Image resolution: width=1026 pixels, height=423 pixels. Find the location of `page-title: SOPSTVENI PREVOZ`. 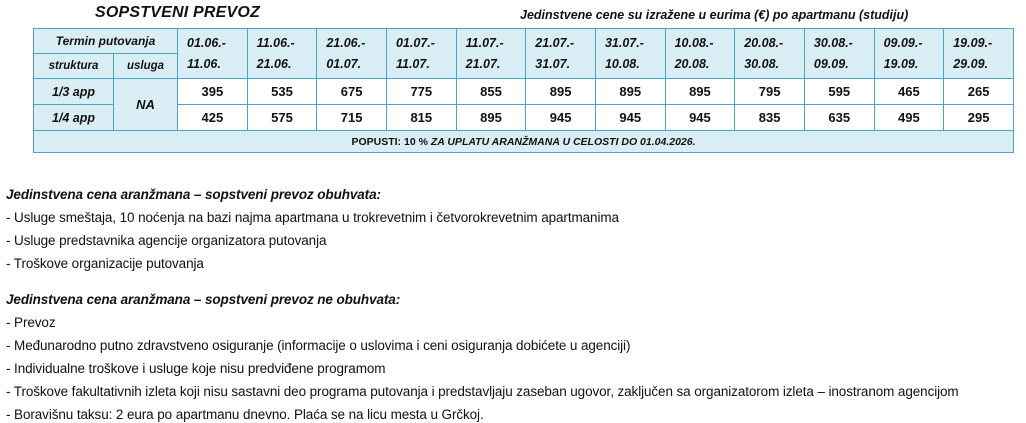

page-title: SOPSTVENI PREVOZ is located at coordinates (178, 12).